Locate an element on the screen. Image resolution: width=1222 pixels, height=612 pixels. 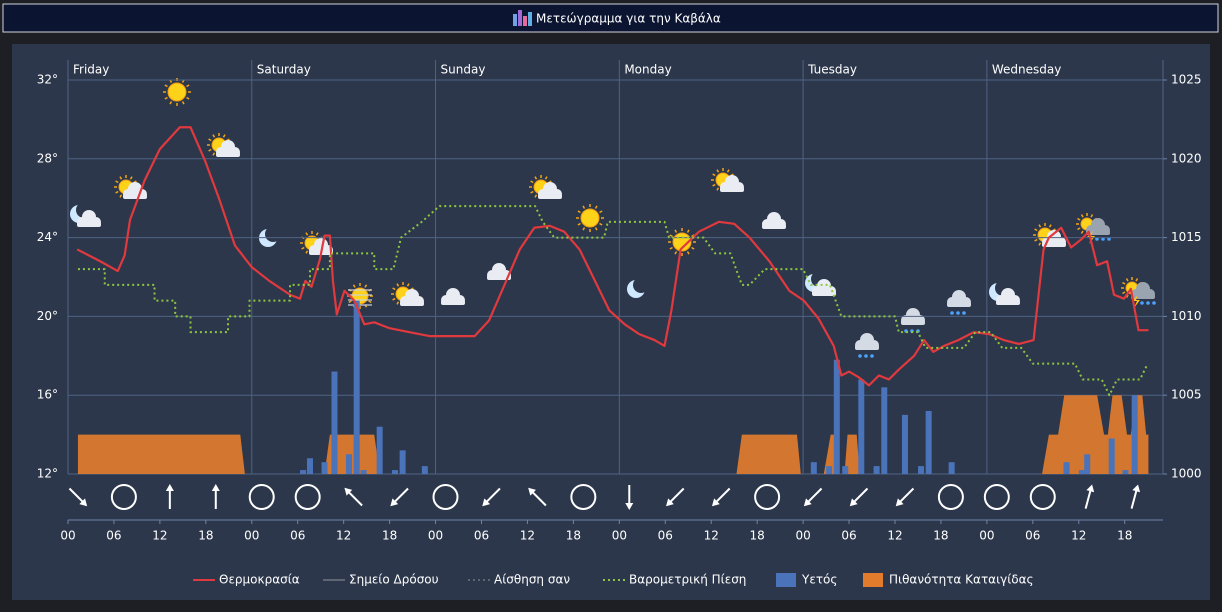
title-icon is located at coordinates (522, 18).